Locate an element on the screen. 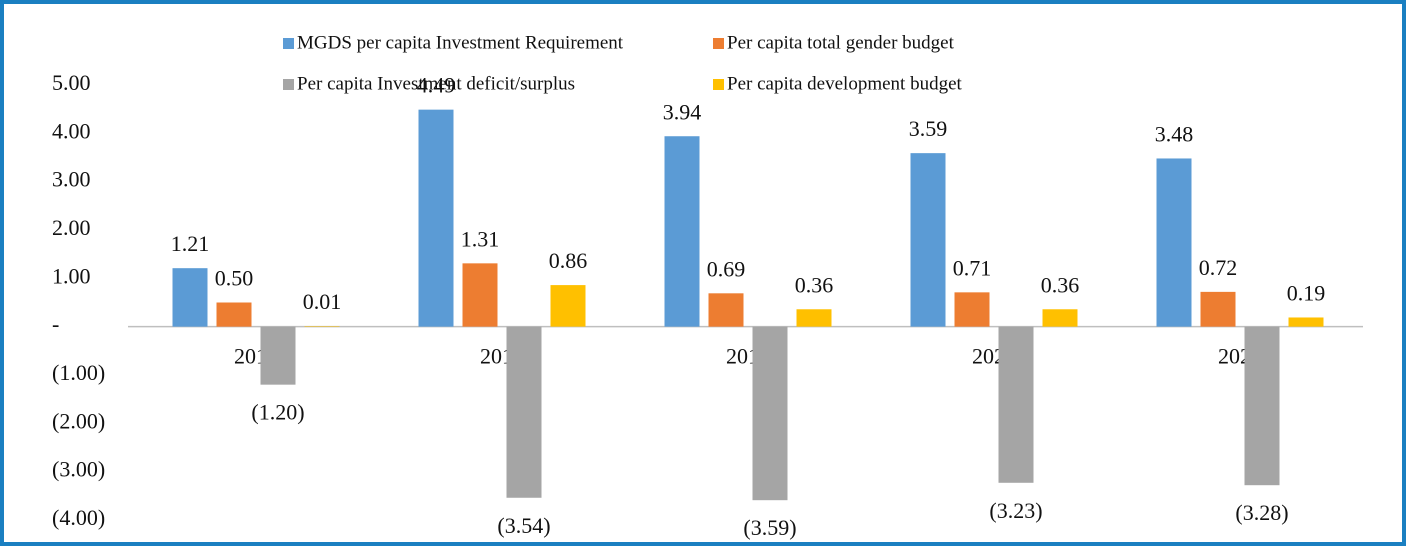 The image size is (1406, 546). value-label: (1.20) is located at coordinates (277, 412).